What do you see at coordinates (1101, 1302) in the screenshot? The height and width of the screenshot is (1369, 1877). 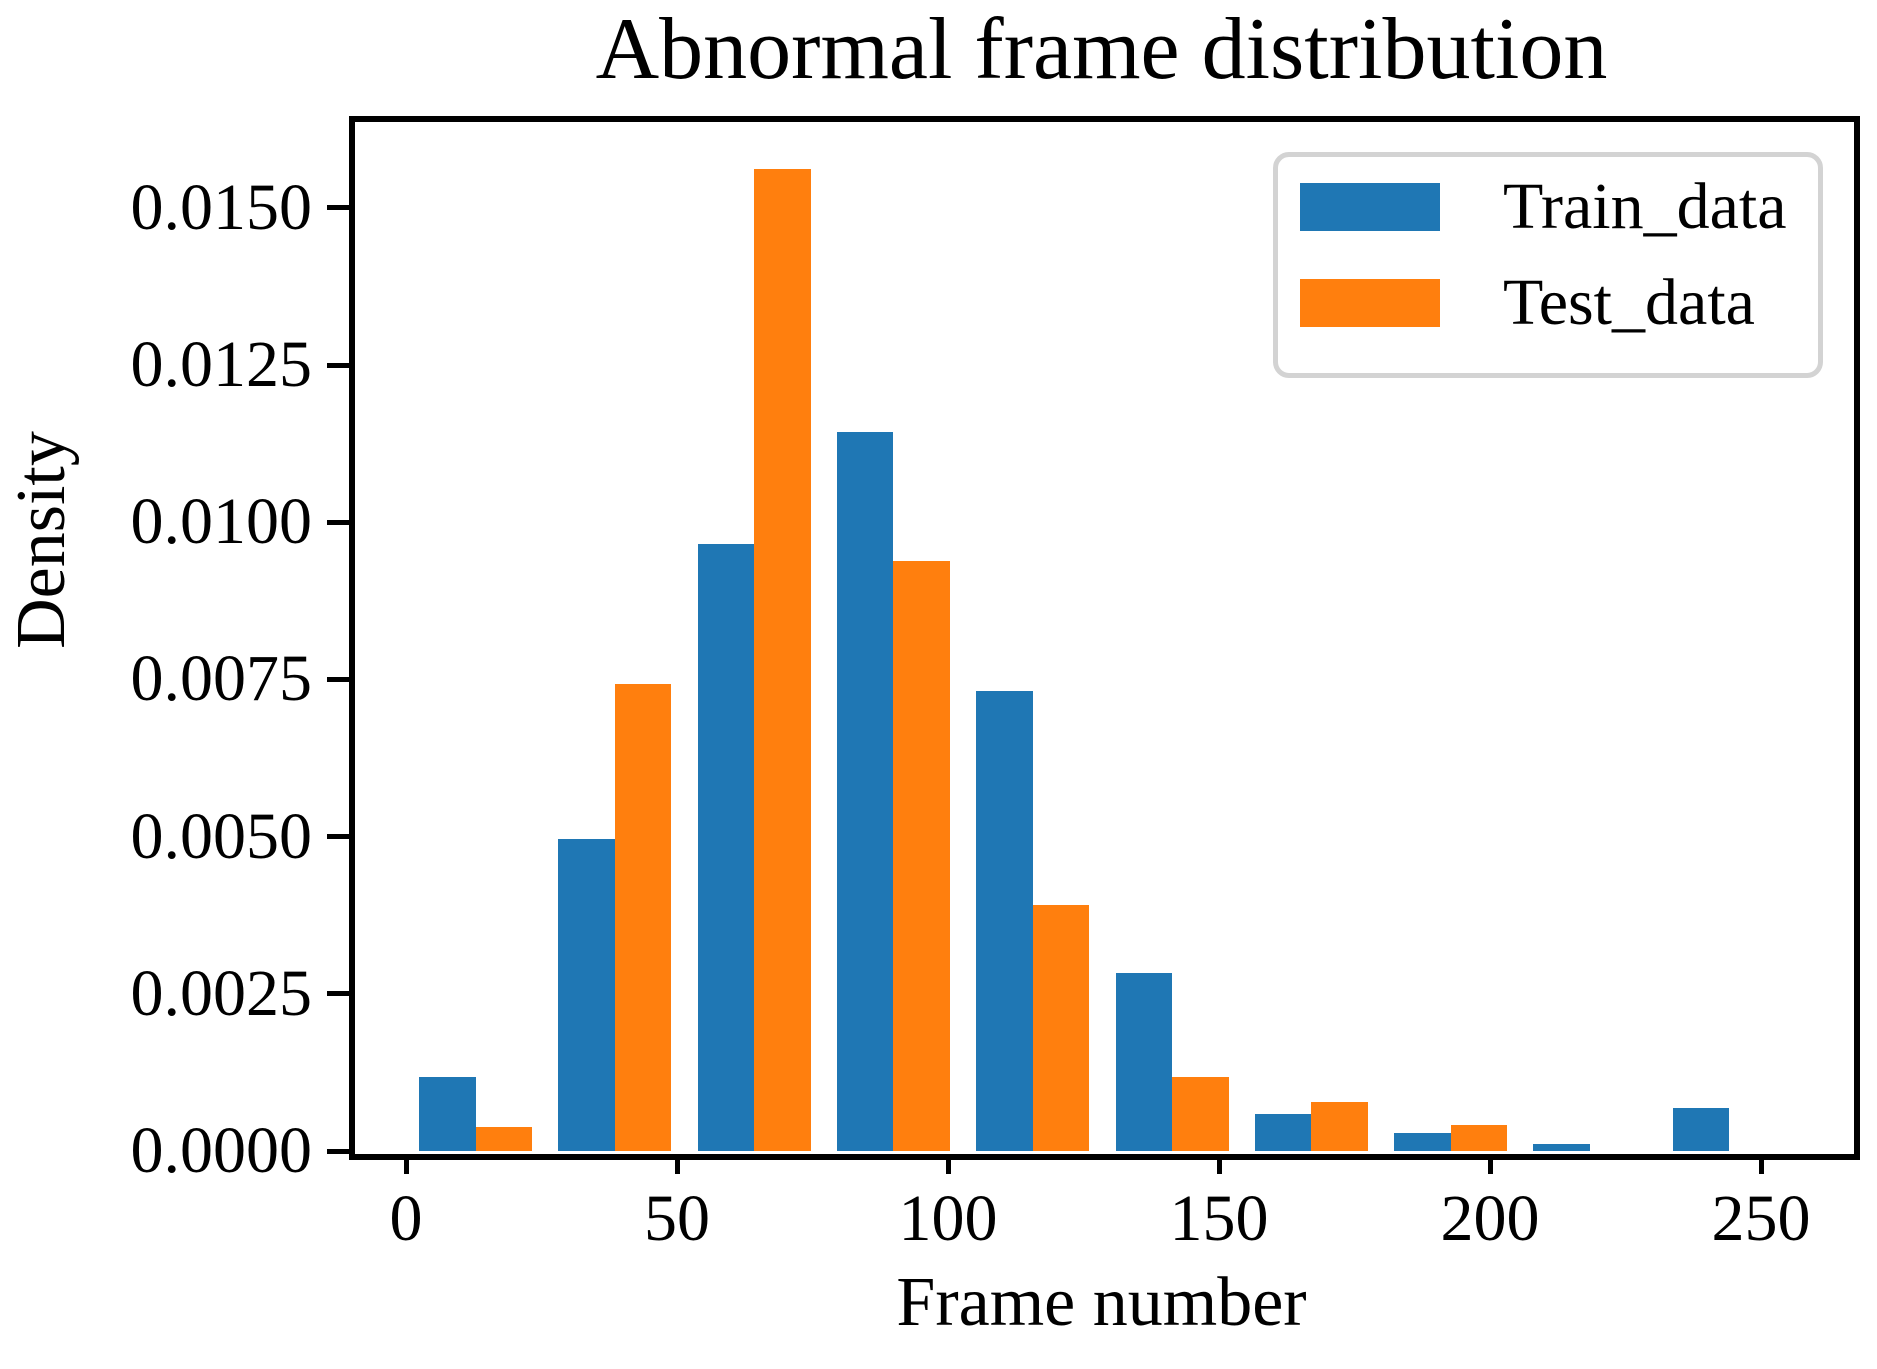 I see `x-axis-label: Frame number` at bounding box center [1101, 1302].